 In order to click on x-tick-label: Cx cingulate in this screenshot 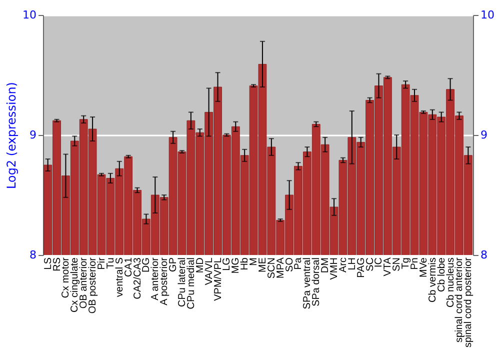, I will do `click(75, 285)`.